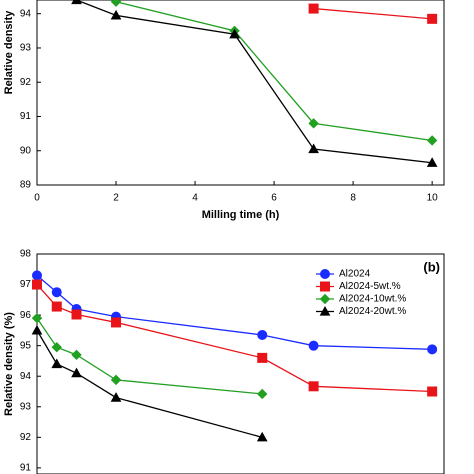 The image size is (474, 474). I want to click on legend-label: Al2024-20wt.%, so click(372, 311).